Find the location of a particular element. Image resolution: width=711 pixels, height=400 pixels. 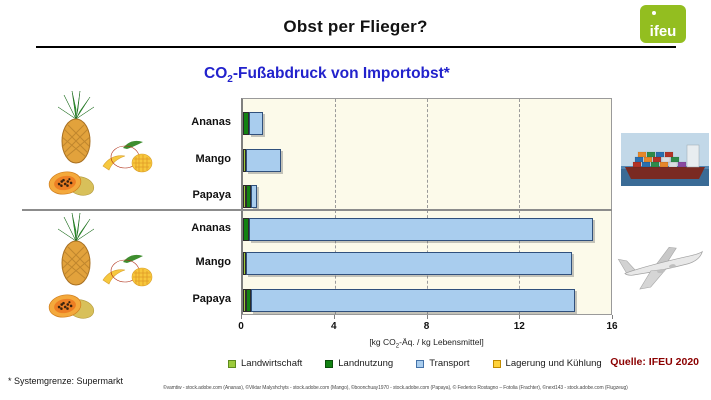

logo-text: ifeu is located at coordinates (663, 31).